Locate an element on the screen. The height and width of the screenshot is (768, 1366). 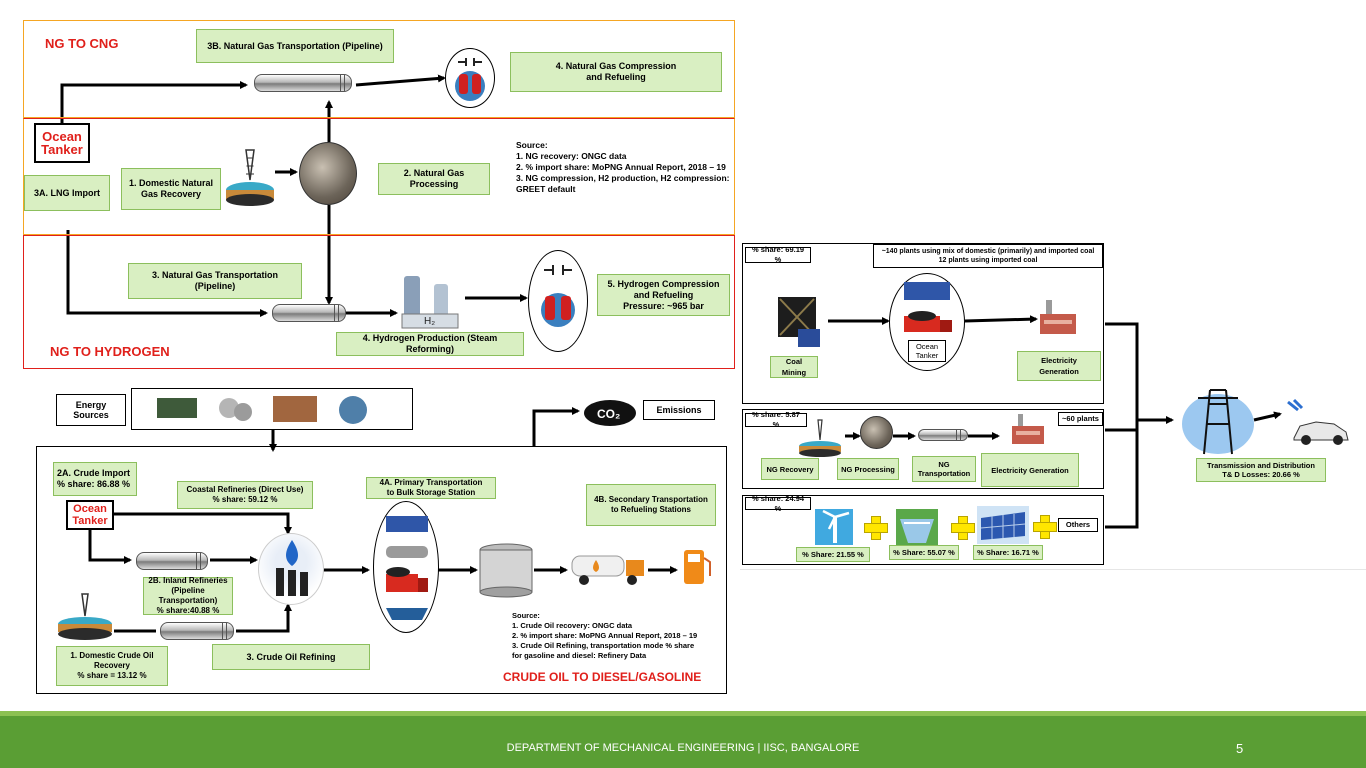
ng-to-h2-title: NG TO HYDROGEN is located at coordinates (110, 351).